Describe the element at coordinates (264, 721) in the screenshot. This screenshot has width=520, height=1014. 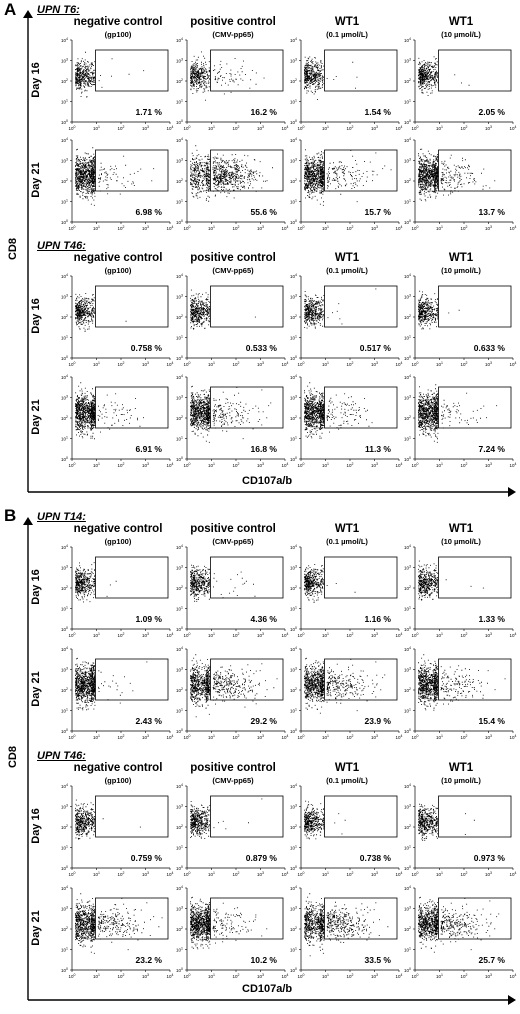
I see `gate-percentage: 29.2 %` at that location.